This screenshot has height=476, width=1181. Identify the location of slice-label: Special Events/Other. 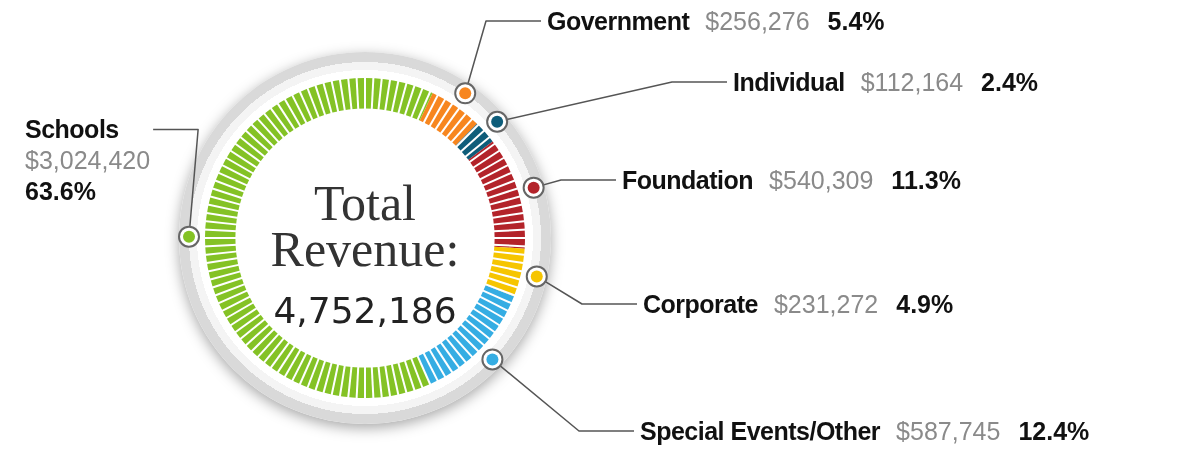
(760, 431).